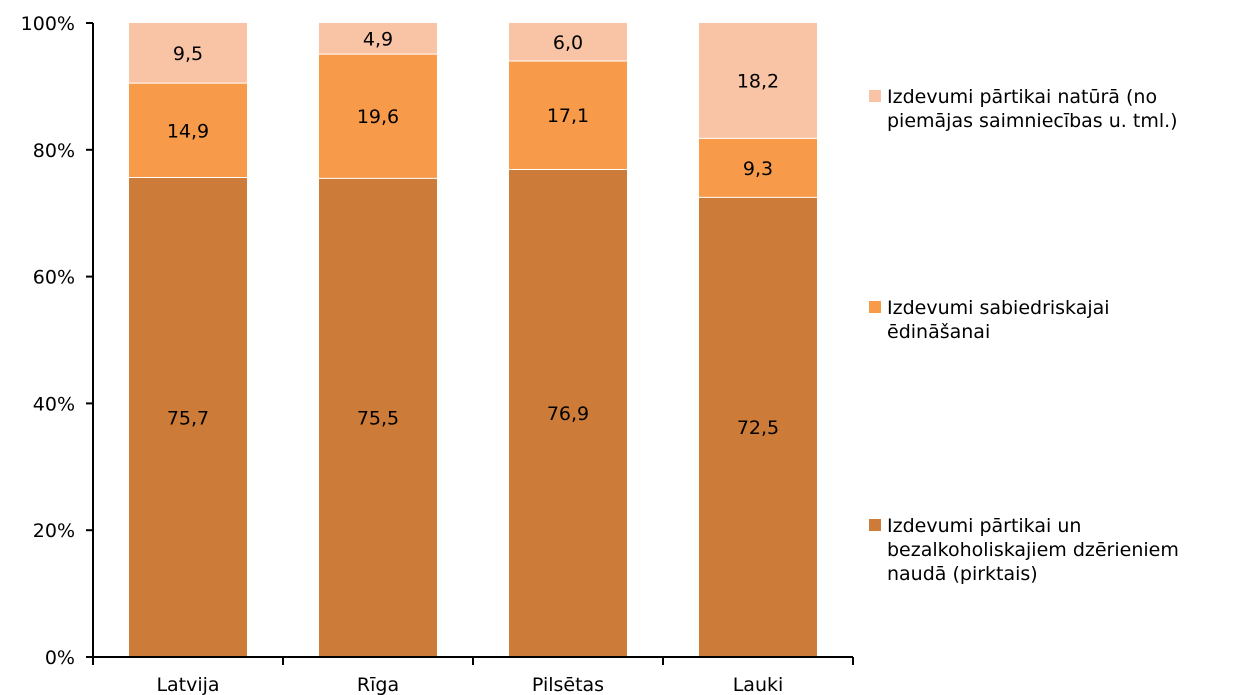 This screenshot has width=1245, height=695. I want to click on data-label: 14,9, so click(188, 131).